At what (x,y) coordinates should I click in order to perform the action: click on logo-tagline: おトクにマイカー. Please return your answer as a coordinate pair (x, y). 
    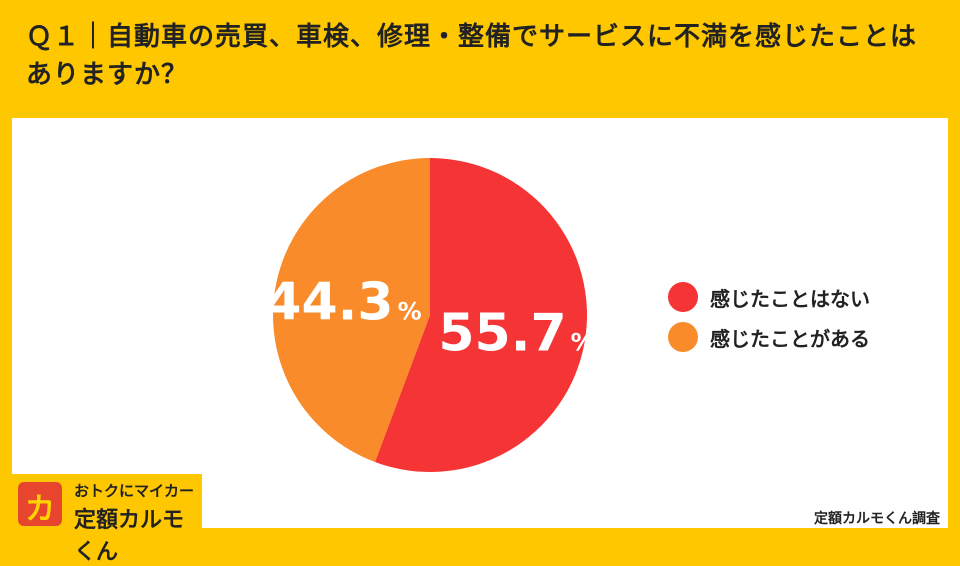
    Looking at the image, I should click on (134, 491).